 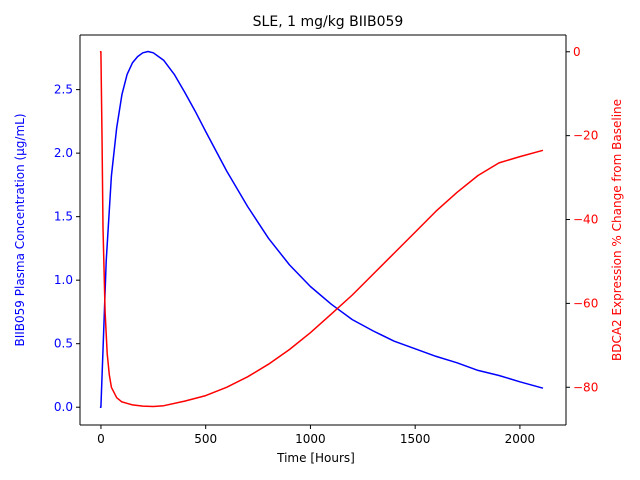 I want to click on left-tick-label: 1.5, so click(x=63, y=217).